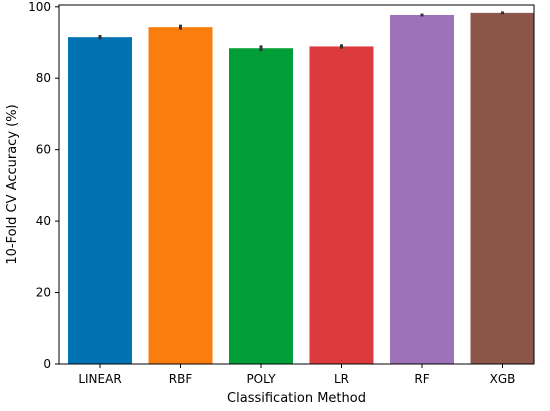 The image size is (550, 411). What do you see at coordinates (47, 364) in the screenshot?
I see `y-tick-label-0: 0` at bounding box center [47, 364].